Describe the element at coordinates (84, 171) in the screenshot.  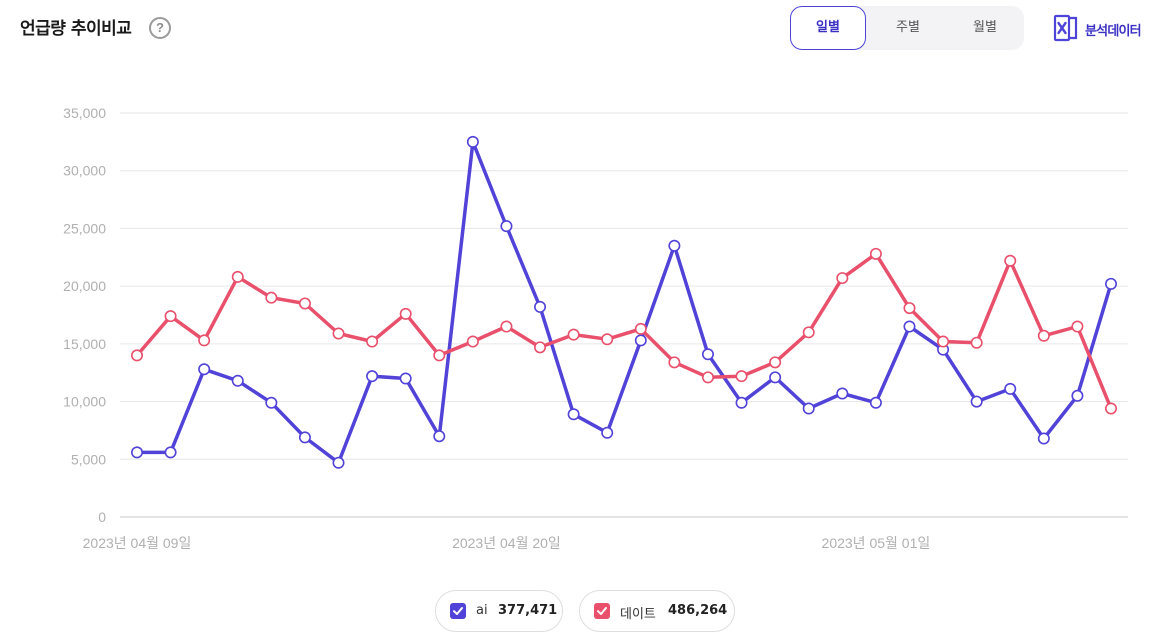
I see `y-tick-label: 30,000` at that location.